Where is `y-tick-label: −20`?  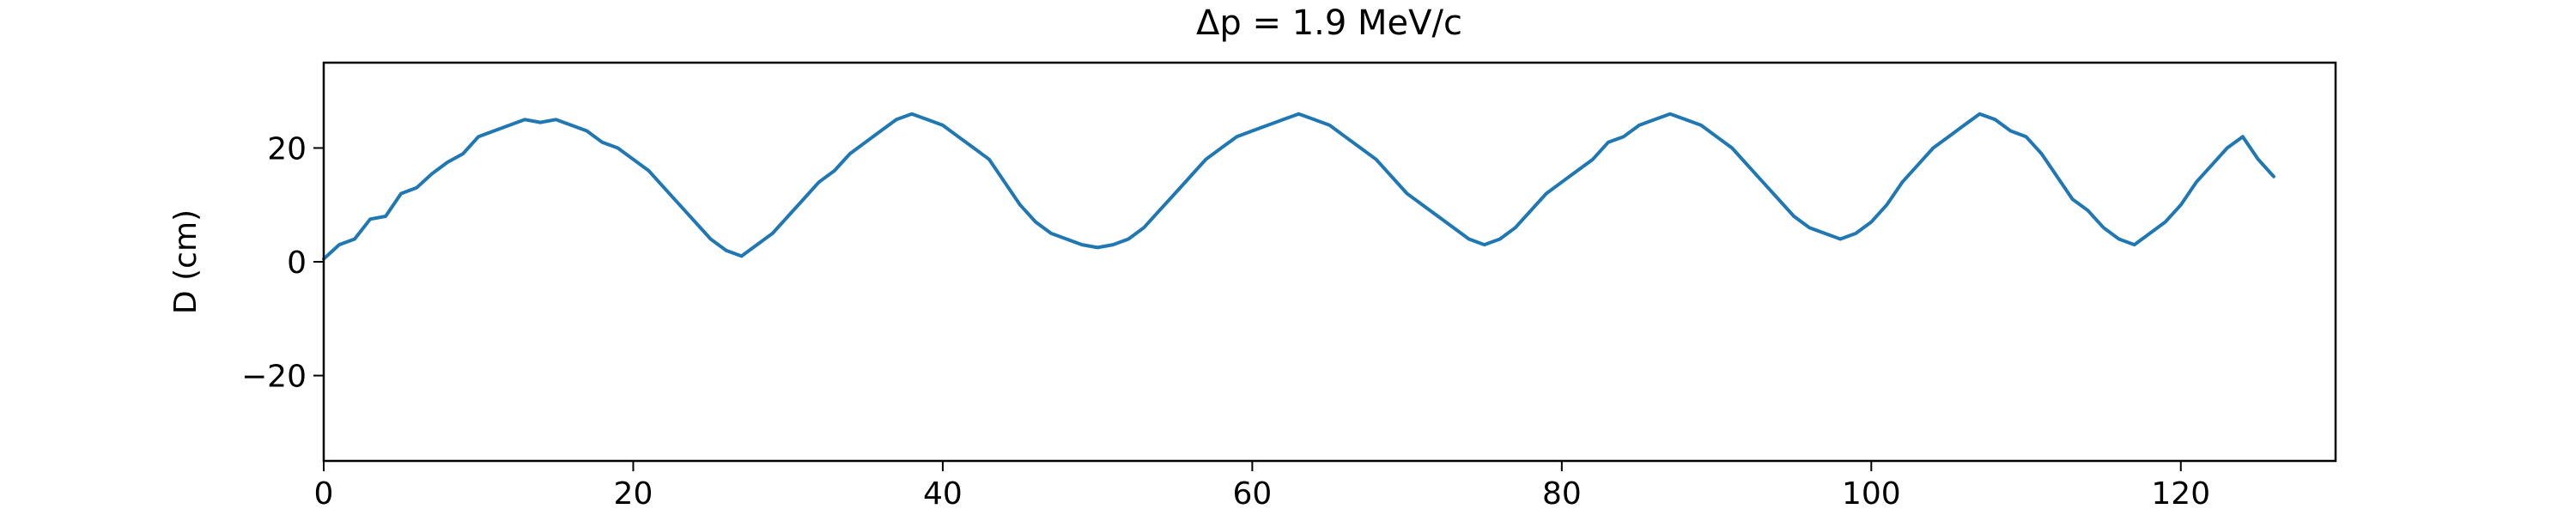 y-tick-label: −20 is located at coordinates (274, 377).